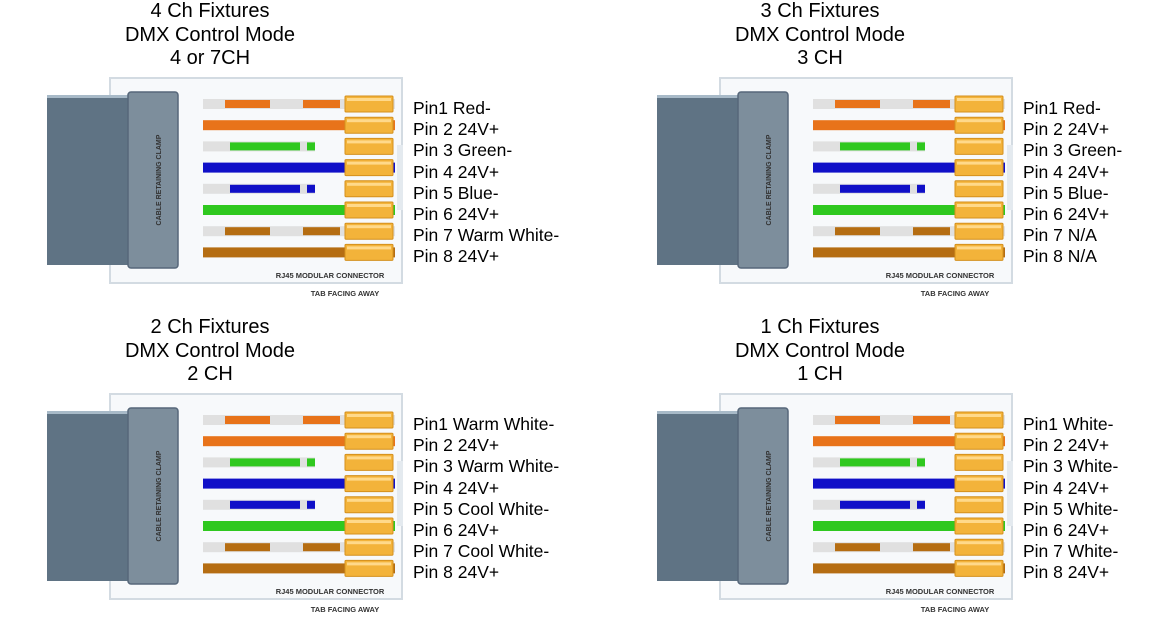 This screenshot has width=1162, height=631. What do you see at coordinates (484, 424) in the screenshot?
I see `pin-1-label: Pin1 Warm White-` at bounding box center [484, 424].